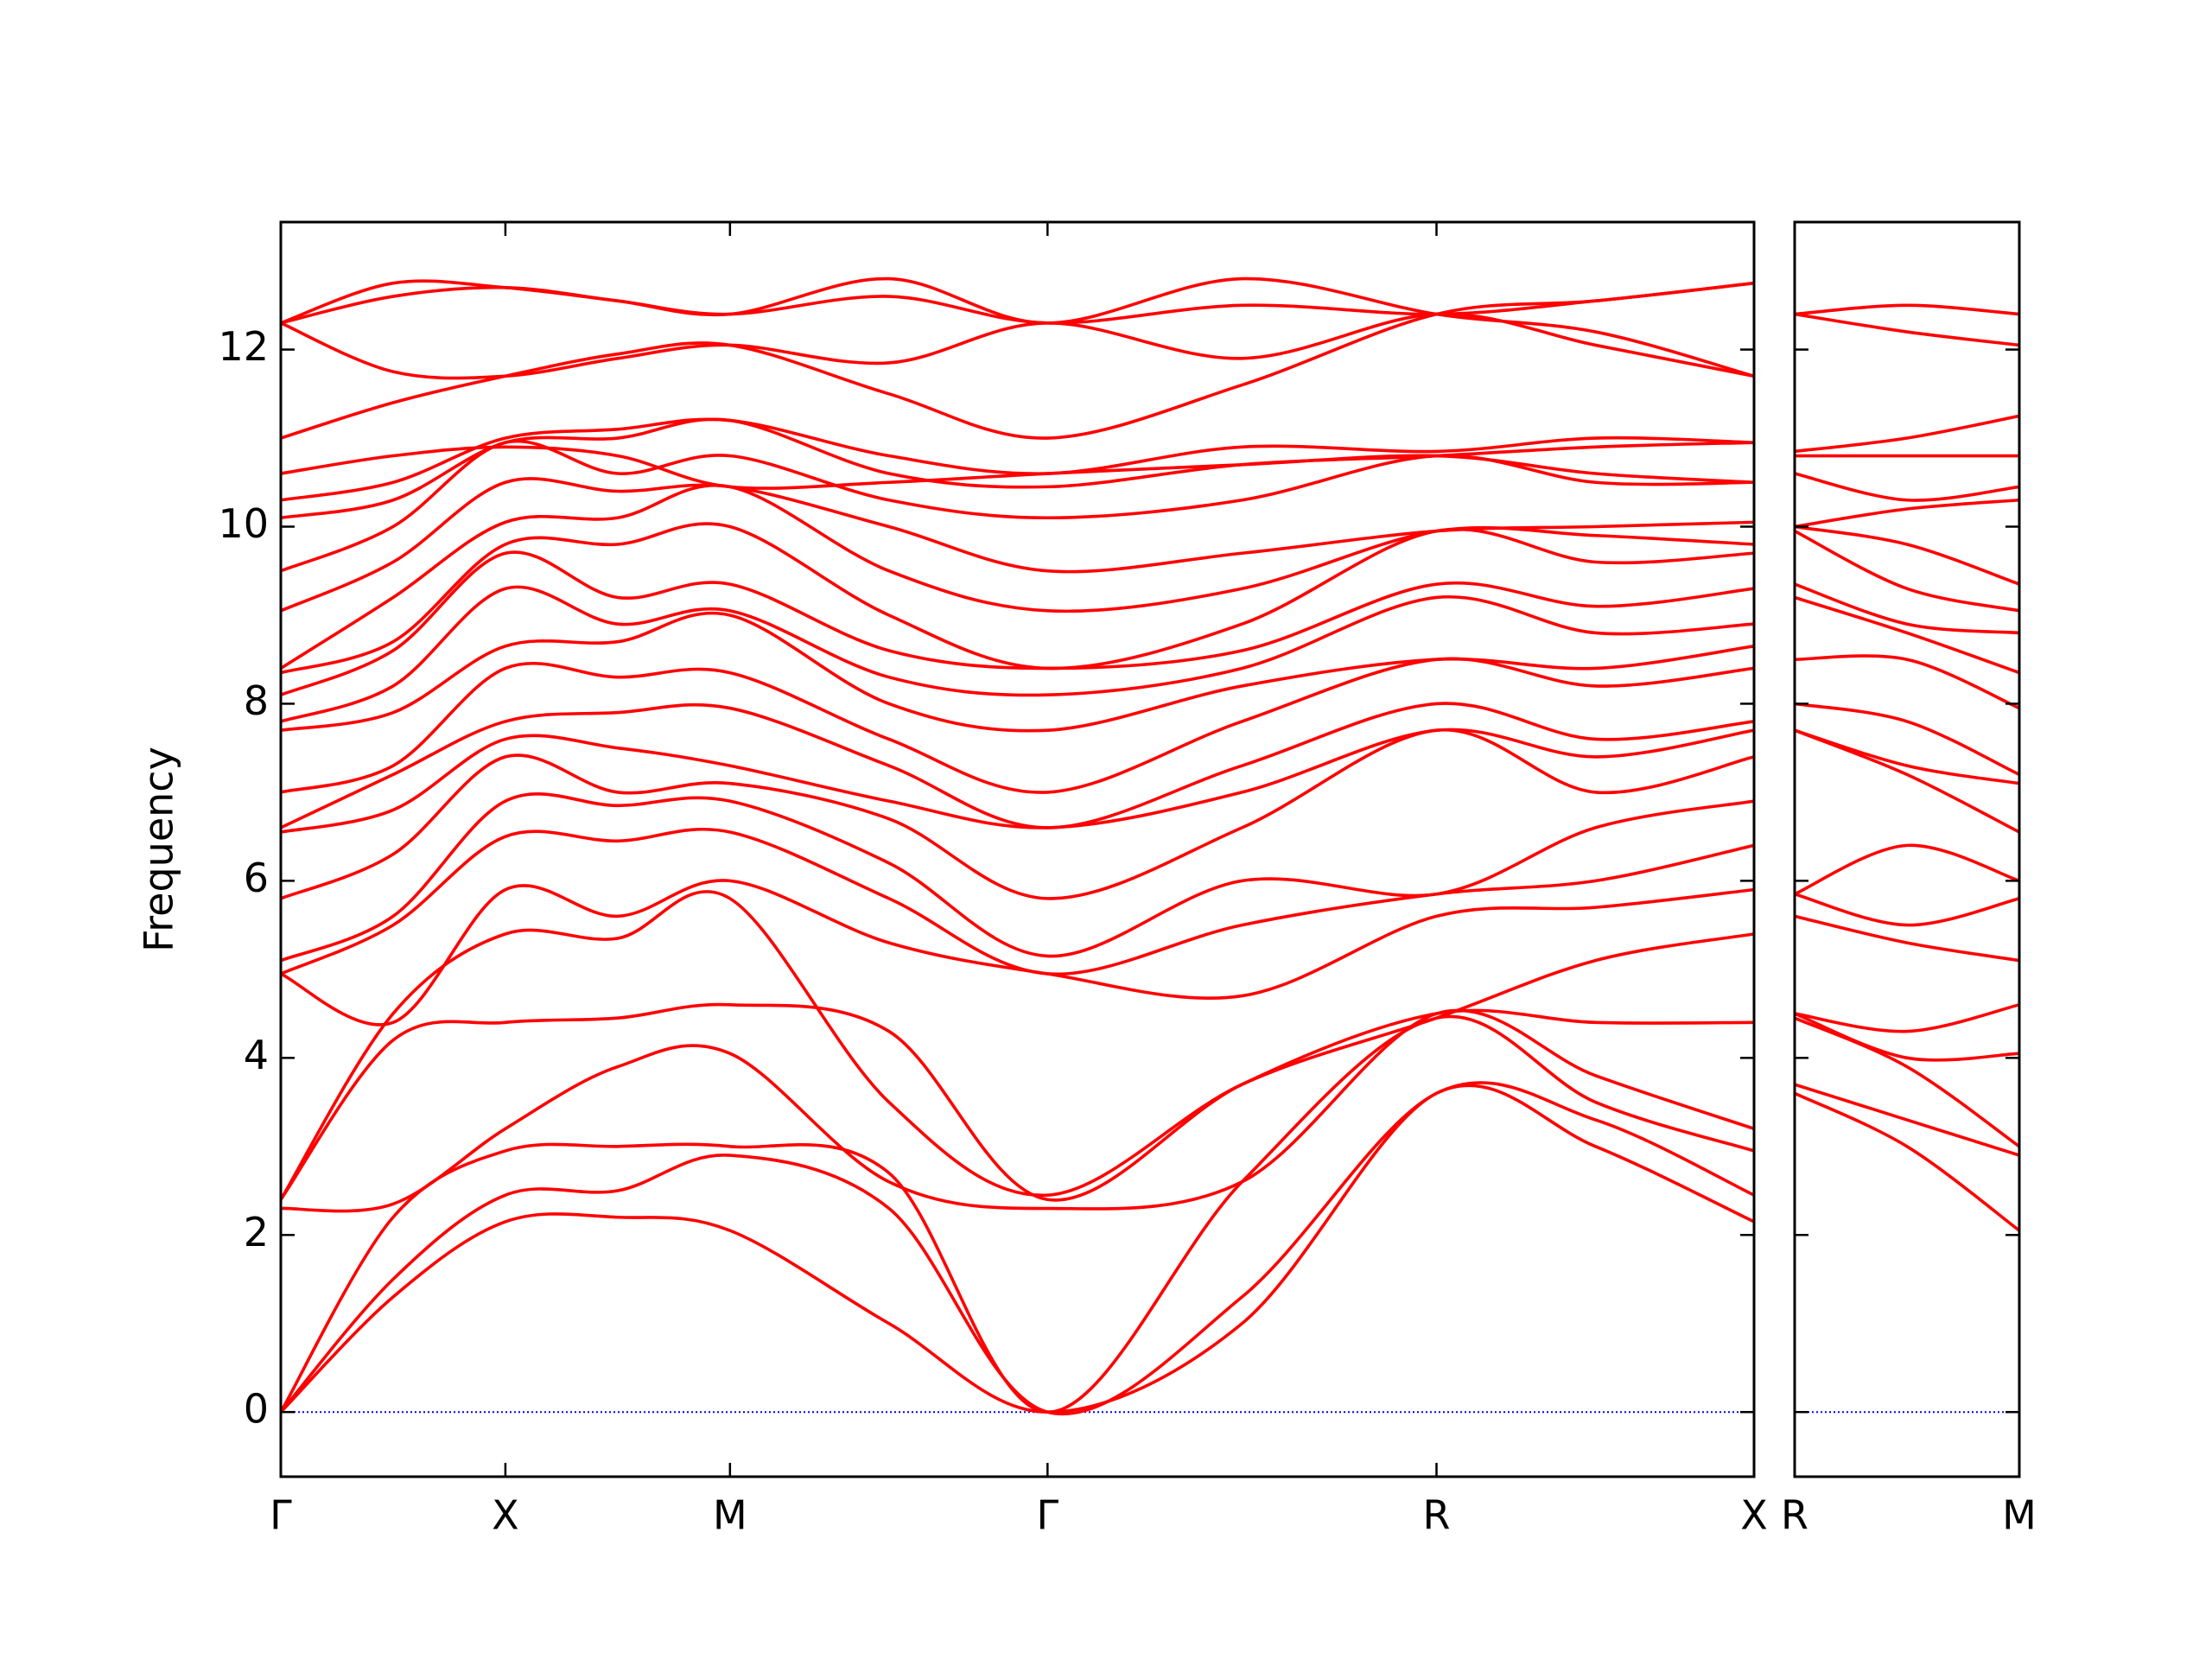 The height and width of the screenshot is (1659, 2212). What do you see at coordinates (256, 1055) in the screenshot?
I see `y-tick-label: 4` at bounding box center [256, 1055].